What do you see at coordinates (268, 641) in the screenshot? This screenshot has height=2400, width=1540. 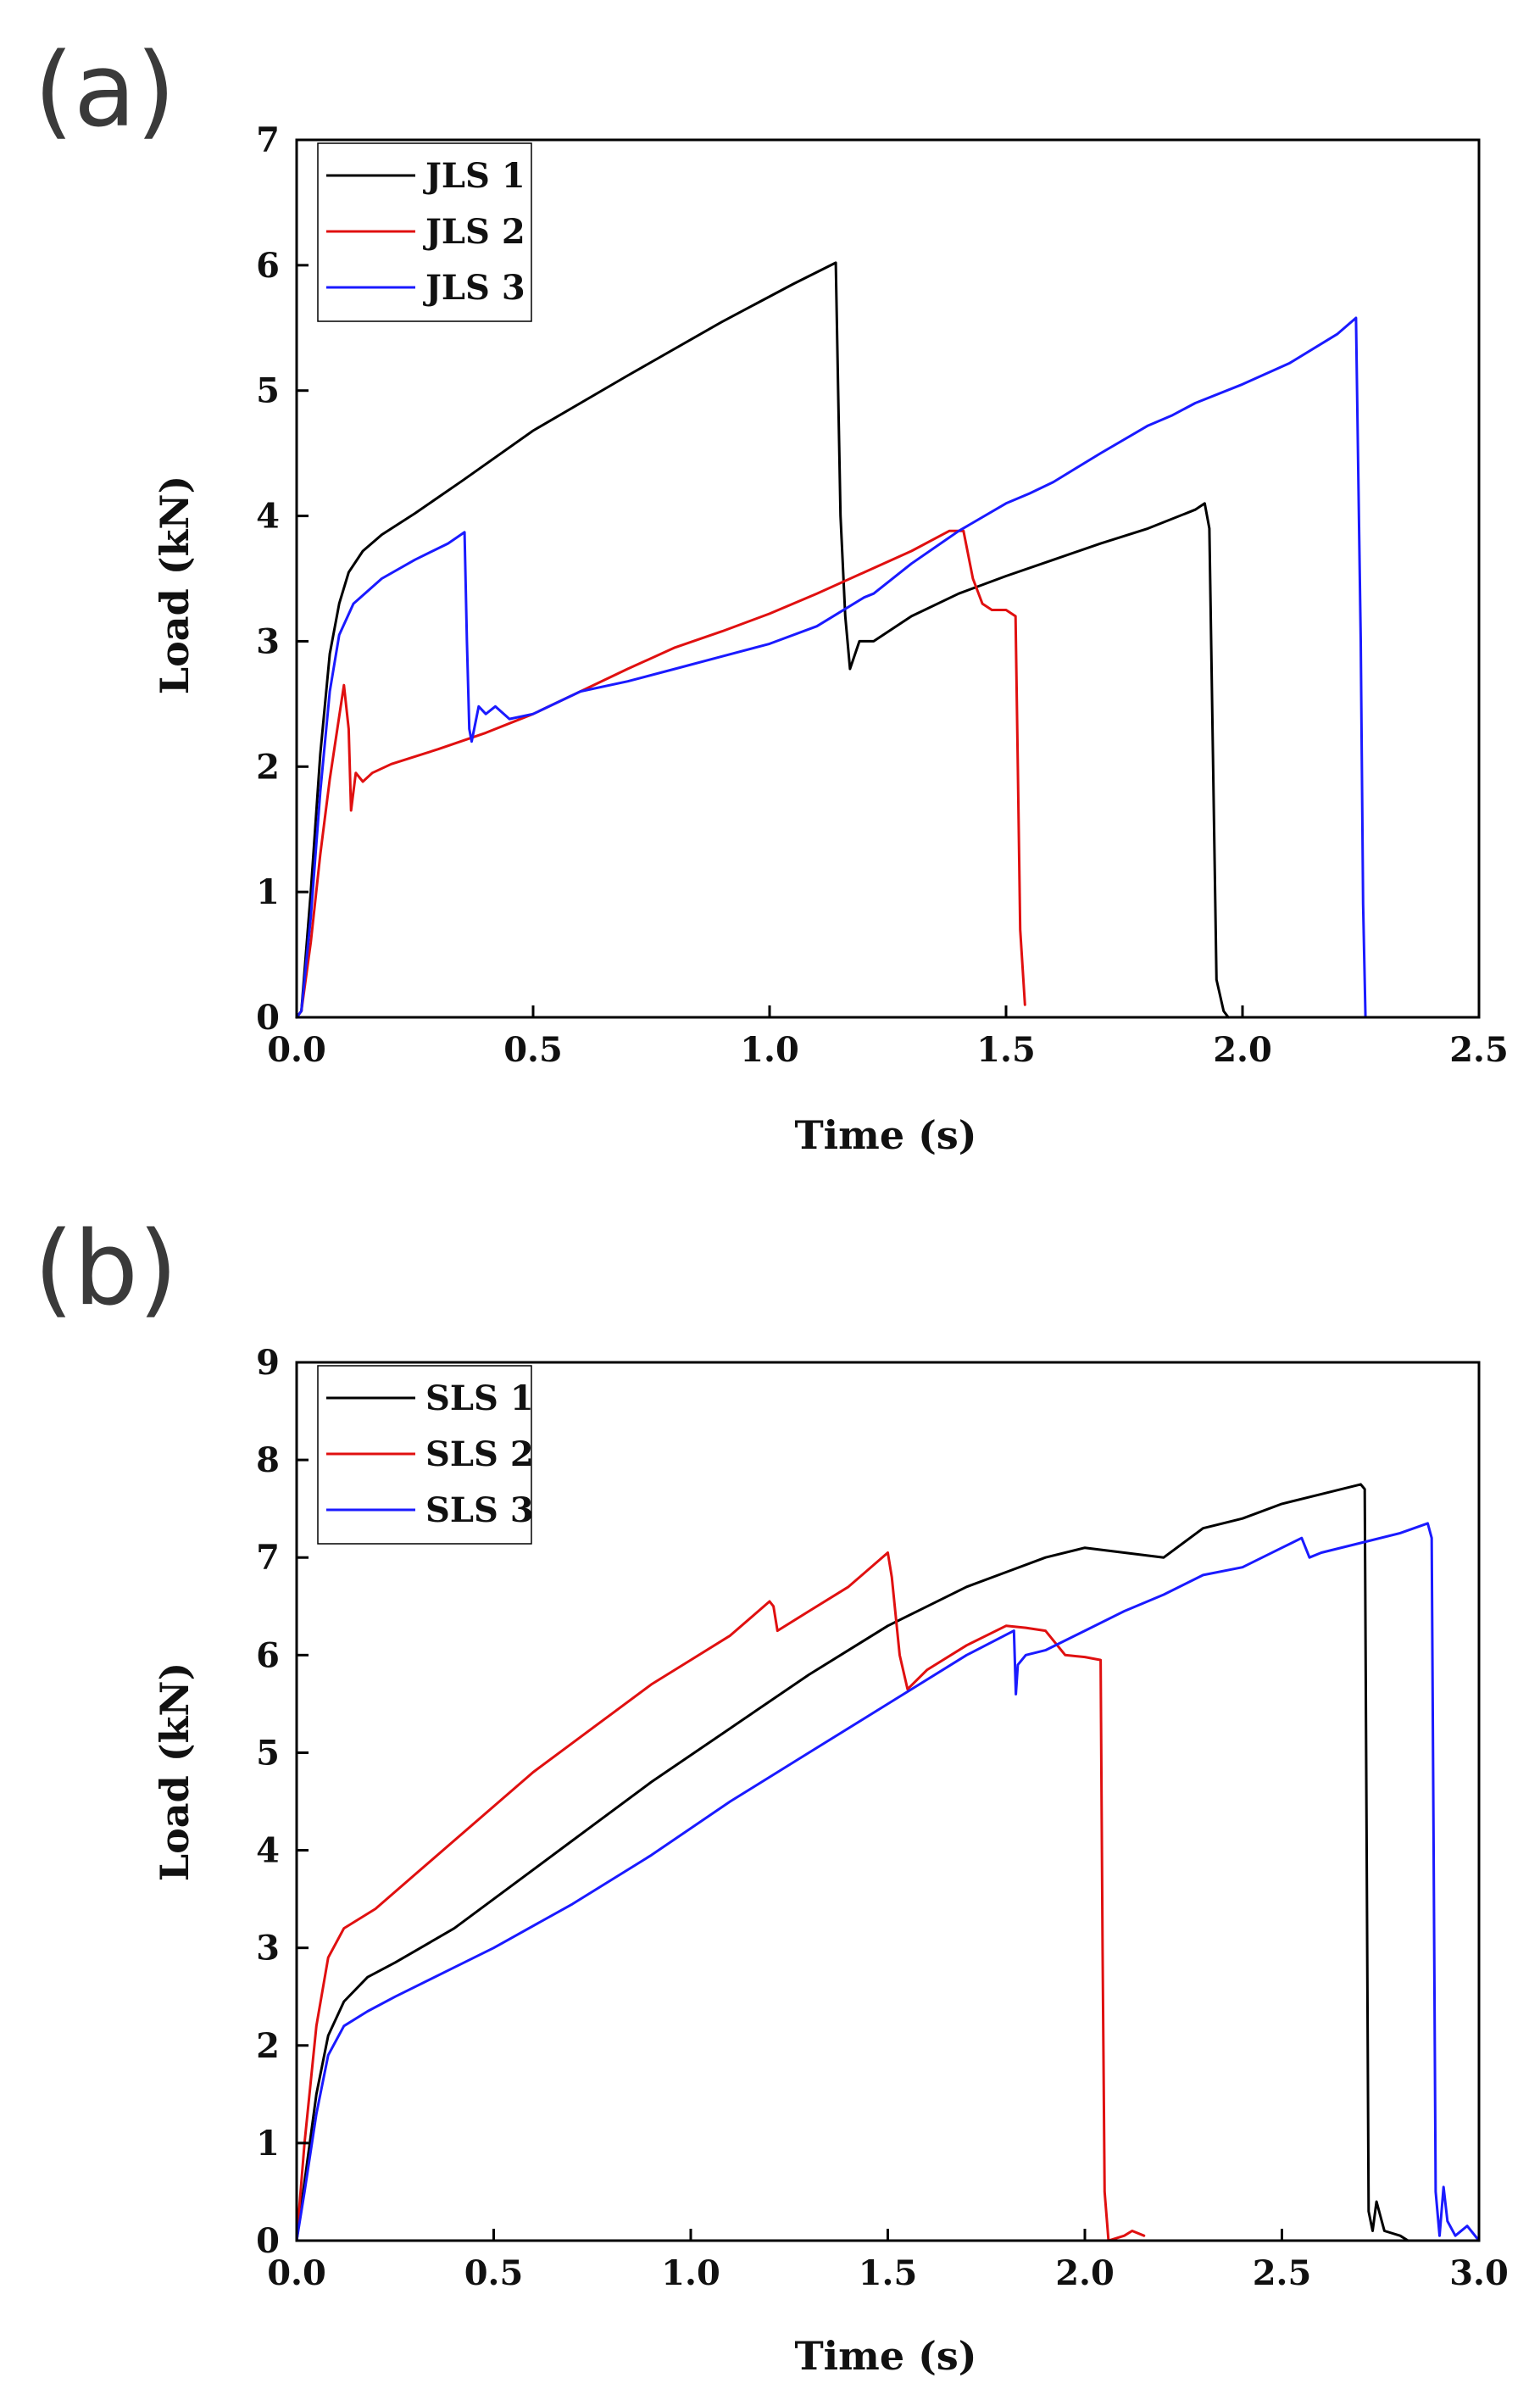 I see `panel-a-y-tick-label: 3` at bounding box center [268, 641].